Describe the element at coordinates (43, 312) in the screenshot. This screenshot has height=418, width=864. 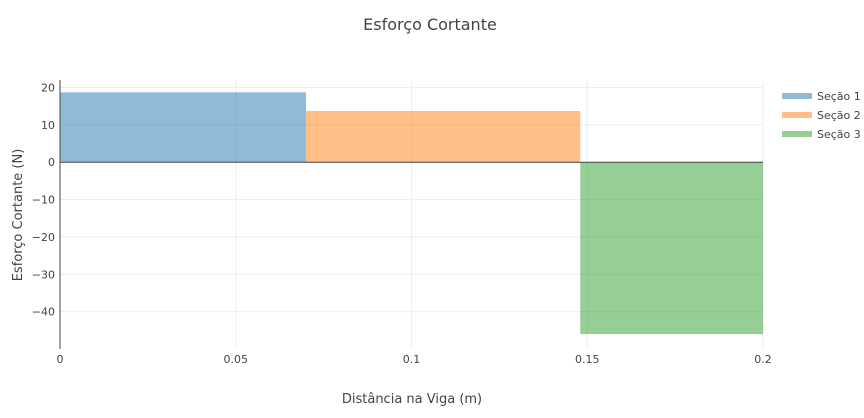
I see `y-tick-label: −40` at that location.